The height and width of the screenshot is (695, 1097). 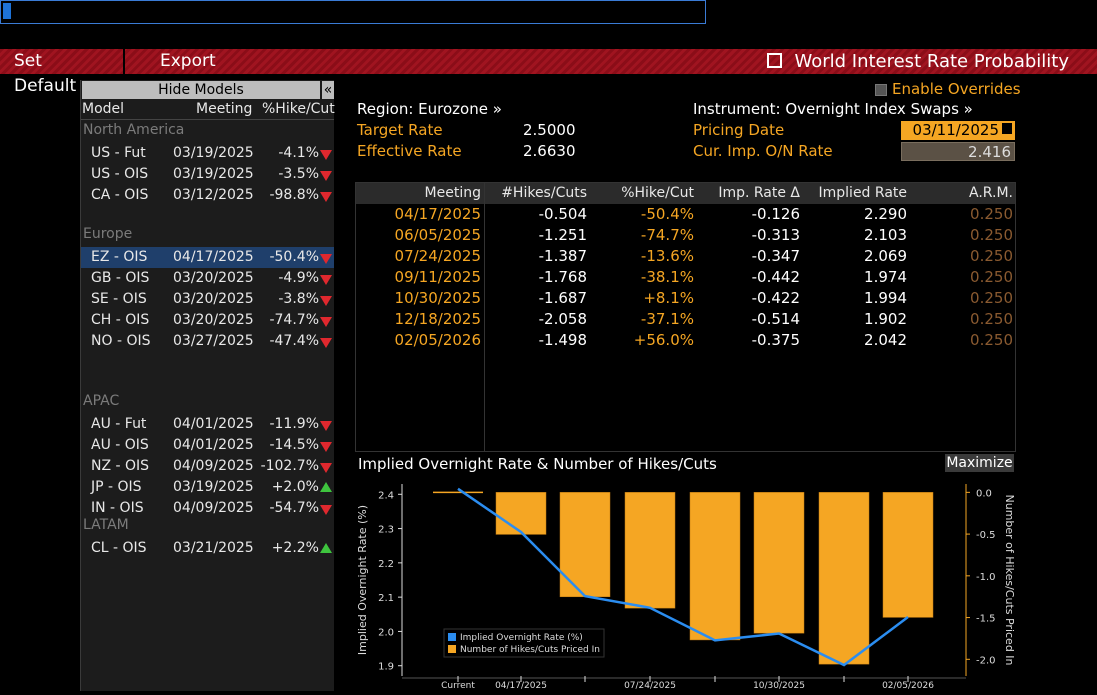 I want to click on models-header: Model Meeting %Hike/Cut, so click(x=208, y=110).